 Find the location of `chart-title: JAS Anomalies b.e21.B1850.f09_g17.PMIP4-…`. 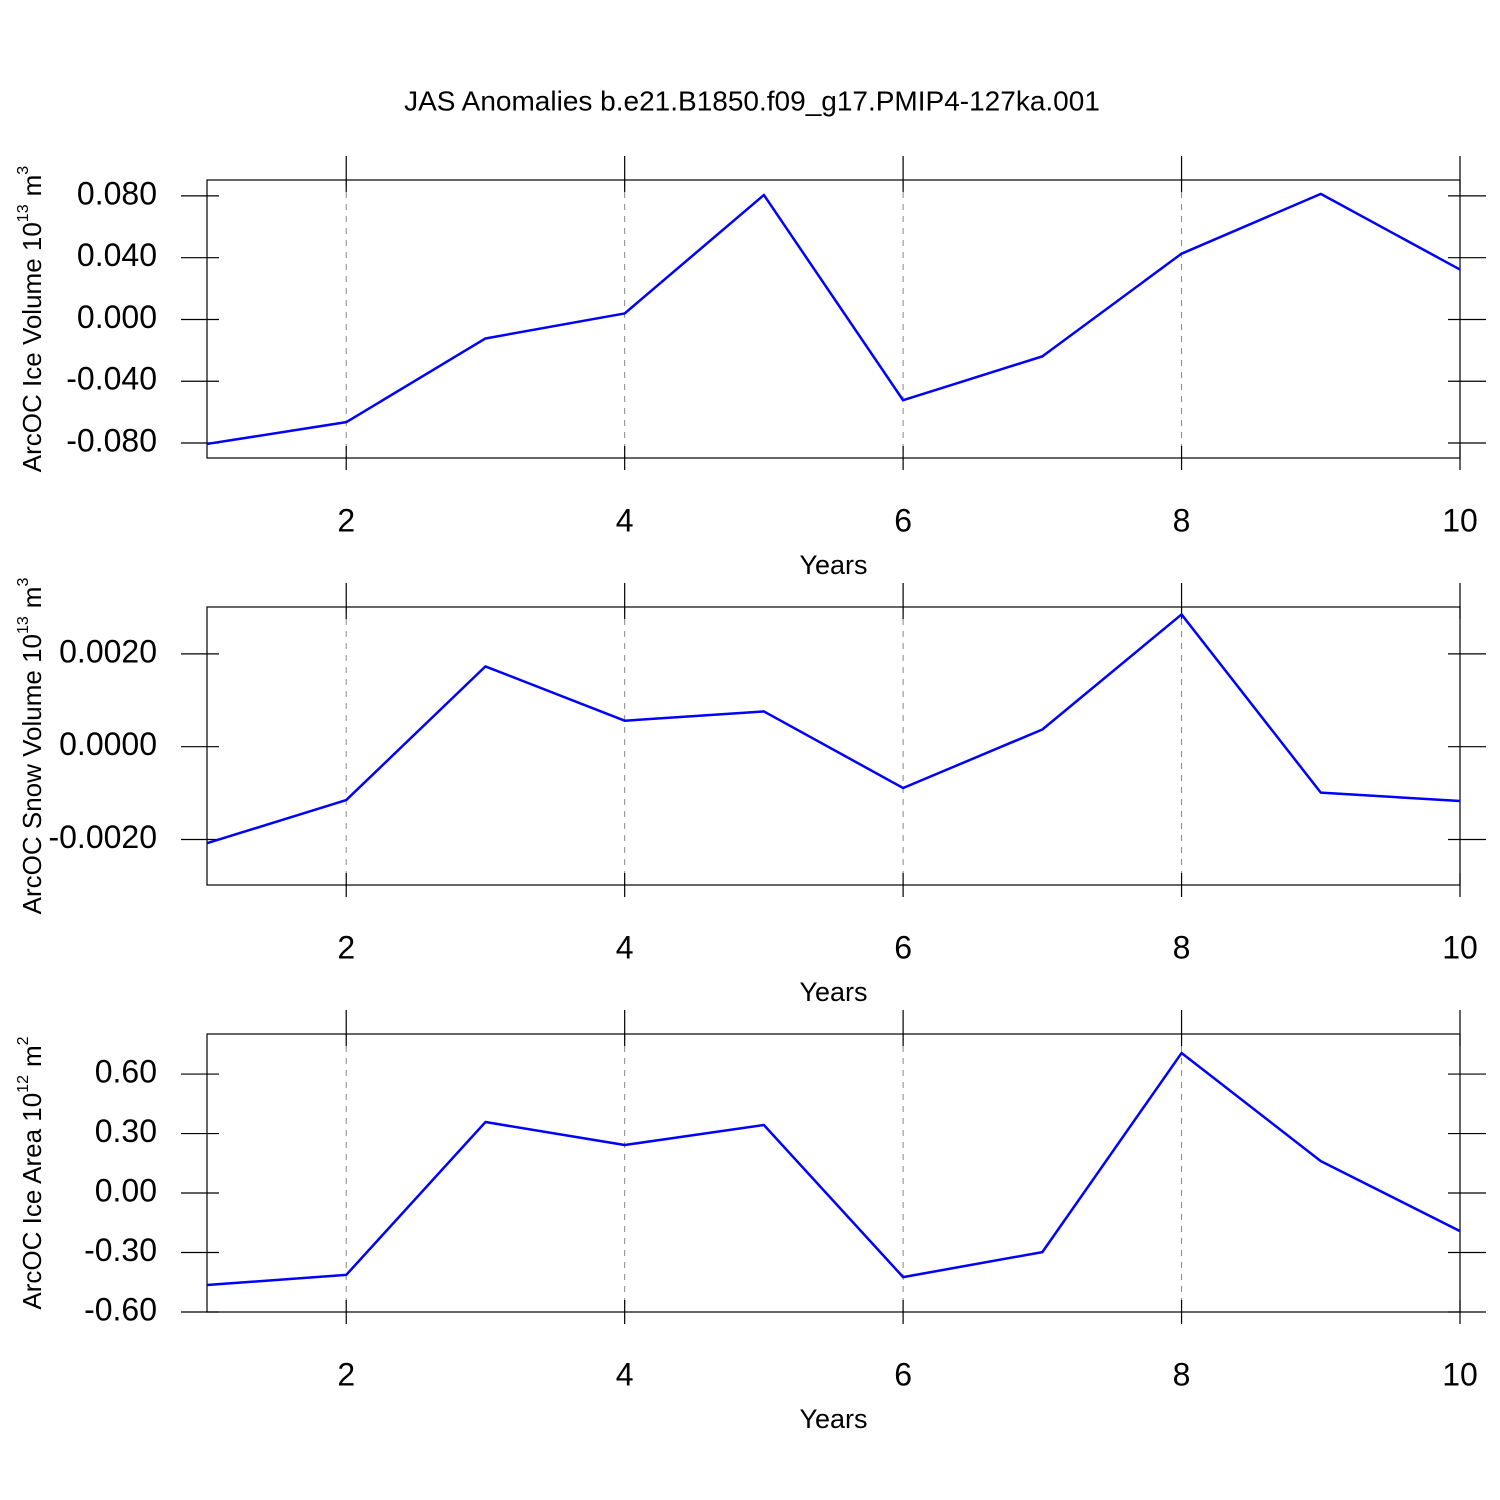

chart-title: JAS Anomalies b.e21.B1850.f09_g17.PMIP4-… is located at coordinates (752, 100).